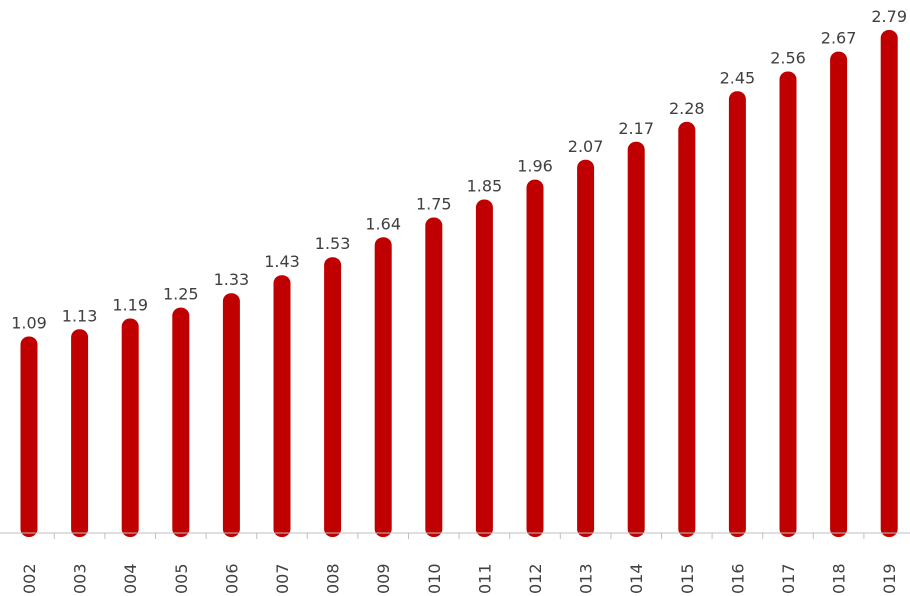 The image size is (910, 596). I want to click on data-label-015: 2.28, so click(687, 108).